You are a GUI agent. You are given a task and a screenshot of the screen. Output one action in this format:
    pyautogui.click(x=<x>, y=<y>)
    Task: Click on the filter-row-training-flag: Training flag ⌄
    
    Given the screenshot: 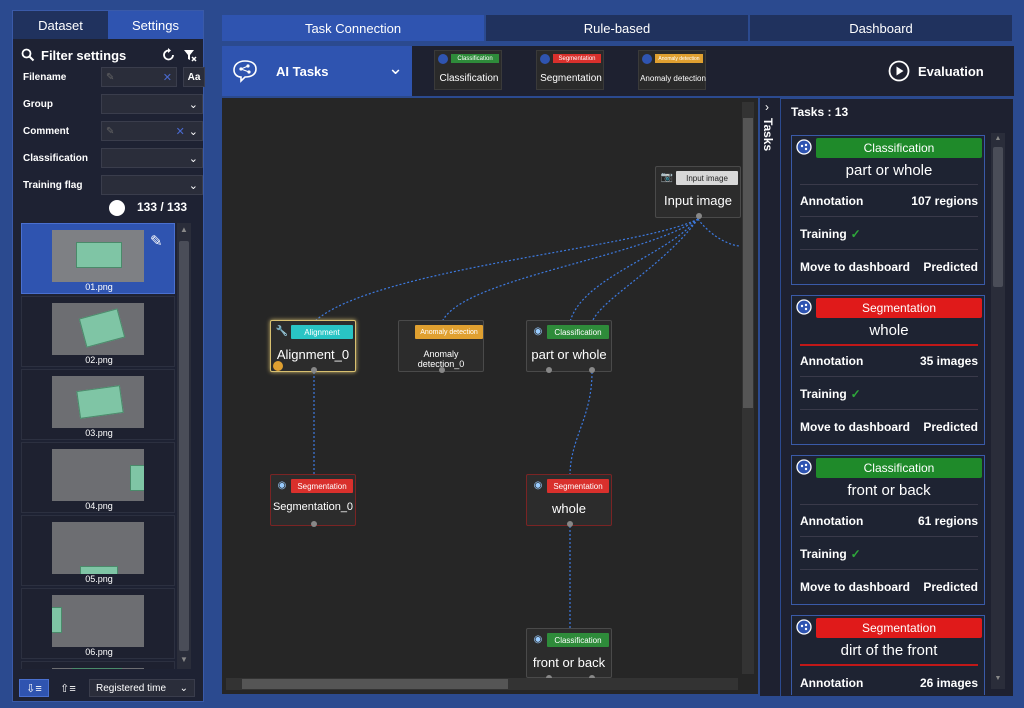 What is the action you would take?
    pyautogui.click(x=113, y=185)
    